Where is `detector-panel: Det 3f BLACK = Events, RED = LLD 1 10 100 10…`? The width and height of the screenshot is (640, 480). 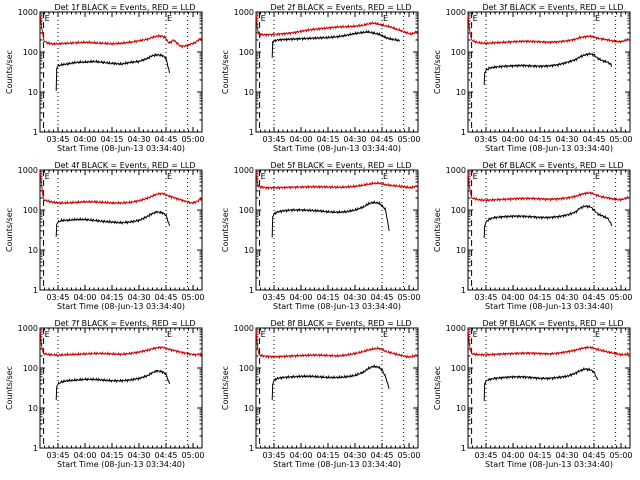
detector-panel: Det 3f BLACK = Events, RED = LLD 1 10 100 10… is located at coordinates (533, 78).